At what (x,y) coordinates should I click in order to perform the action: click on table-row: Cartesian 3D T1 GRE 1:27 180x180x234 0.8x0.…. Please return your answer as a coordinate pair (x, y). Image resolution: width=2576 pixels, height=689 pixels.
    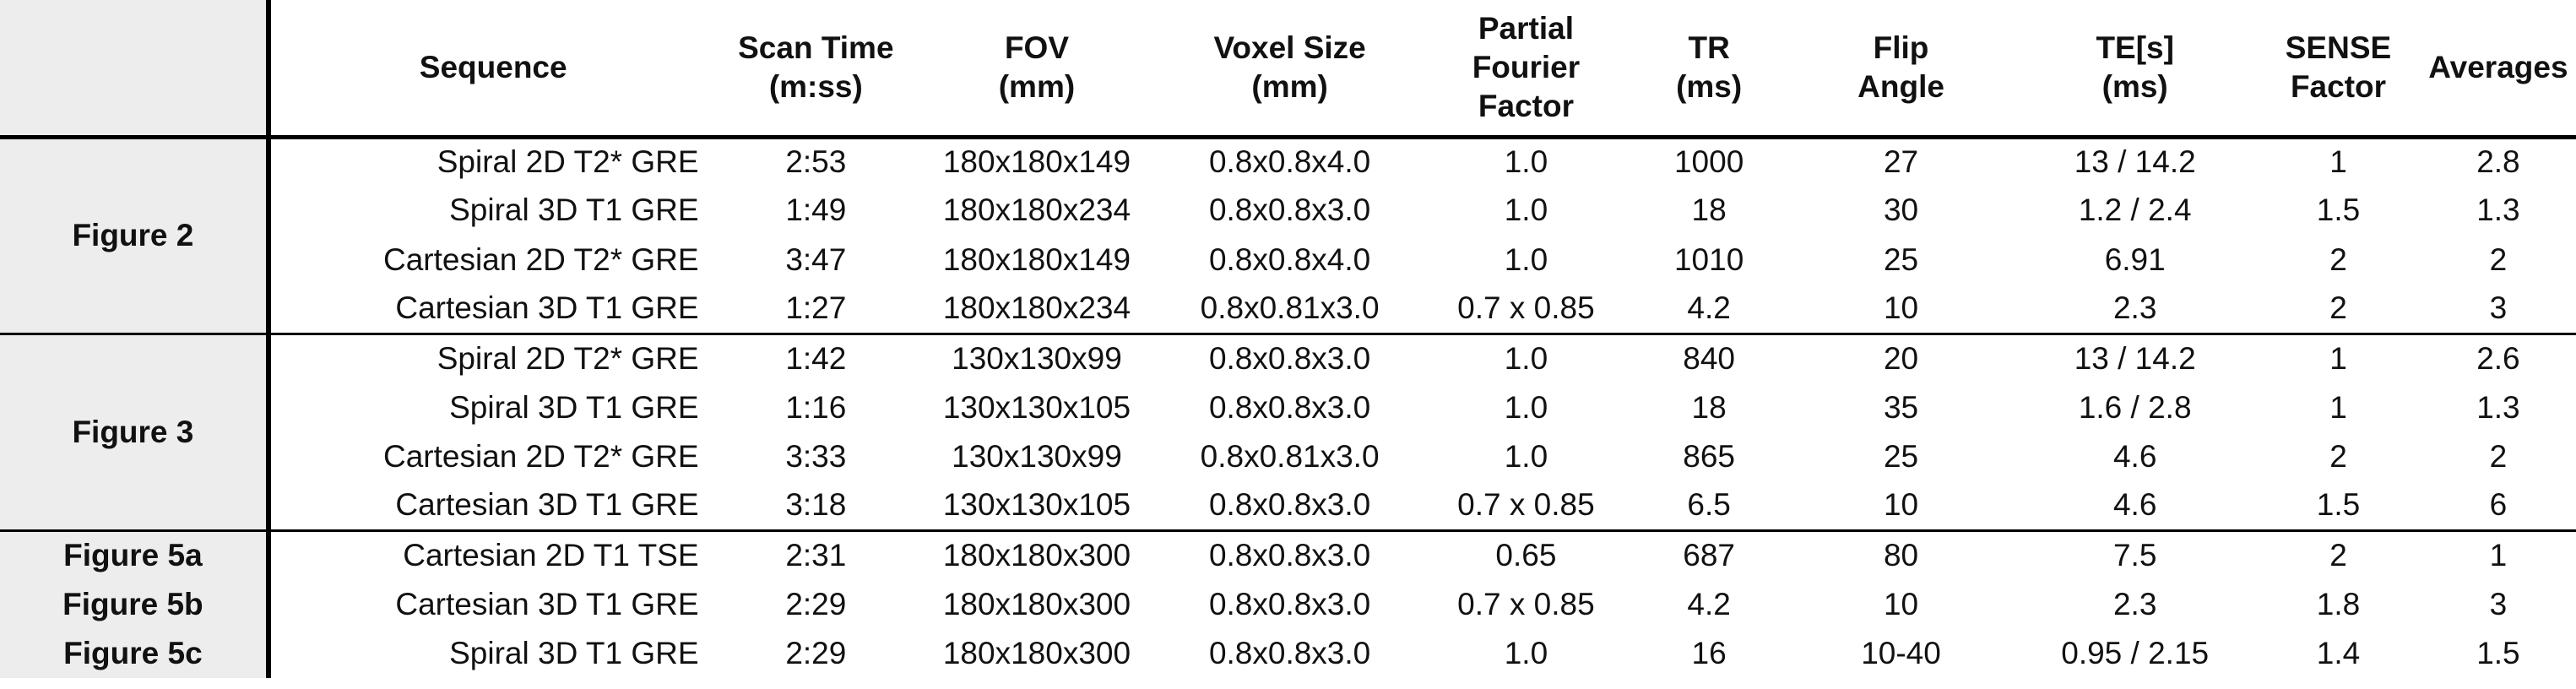
    Looking at the image, I should click on (1288, 309).